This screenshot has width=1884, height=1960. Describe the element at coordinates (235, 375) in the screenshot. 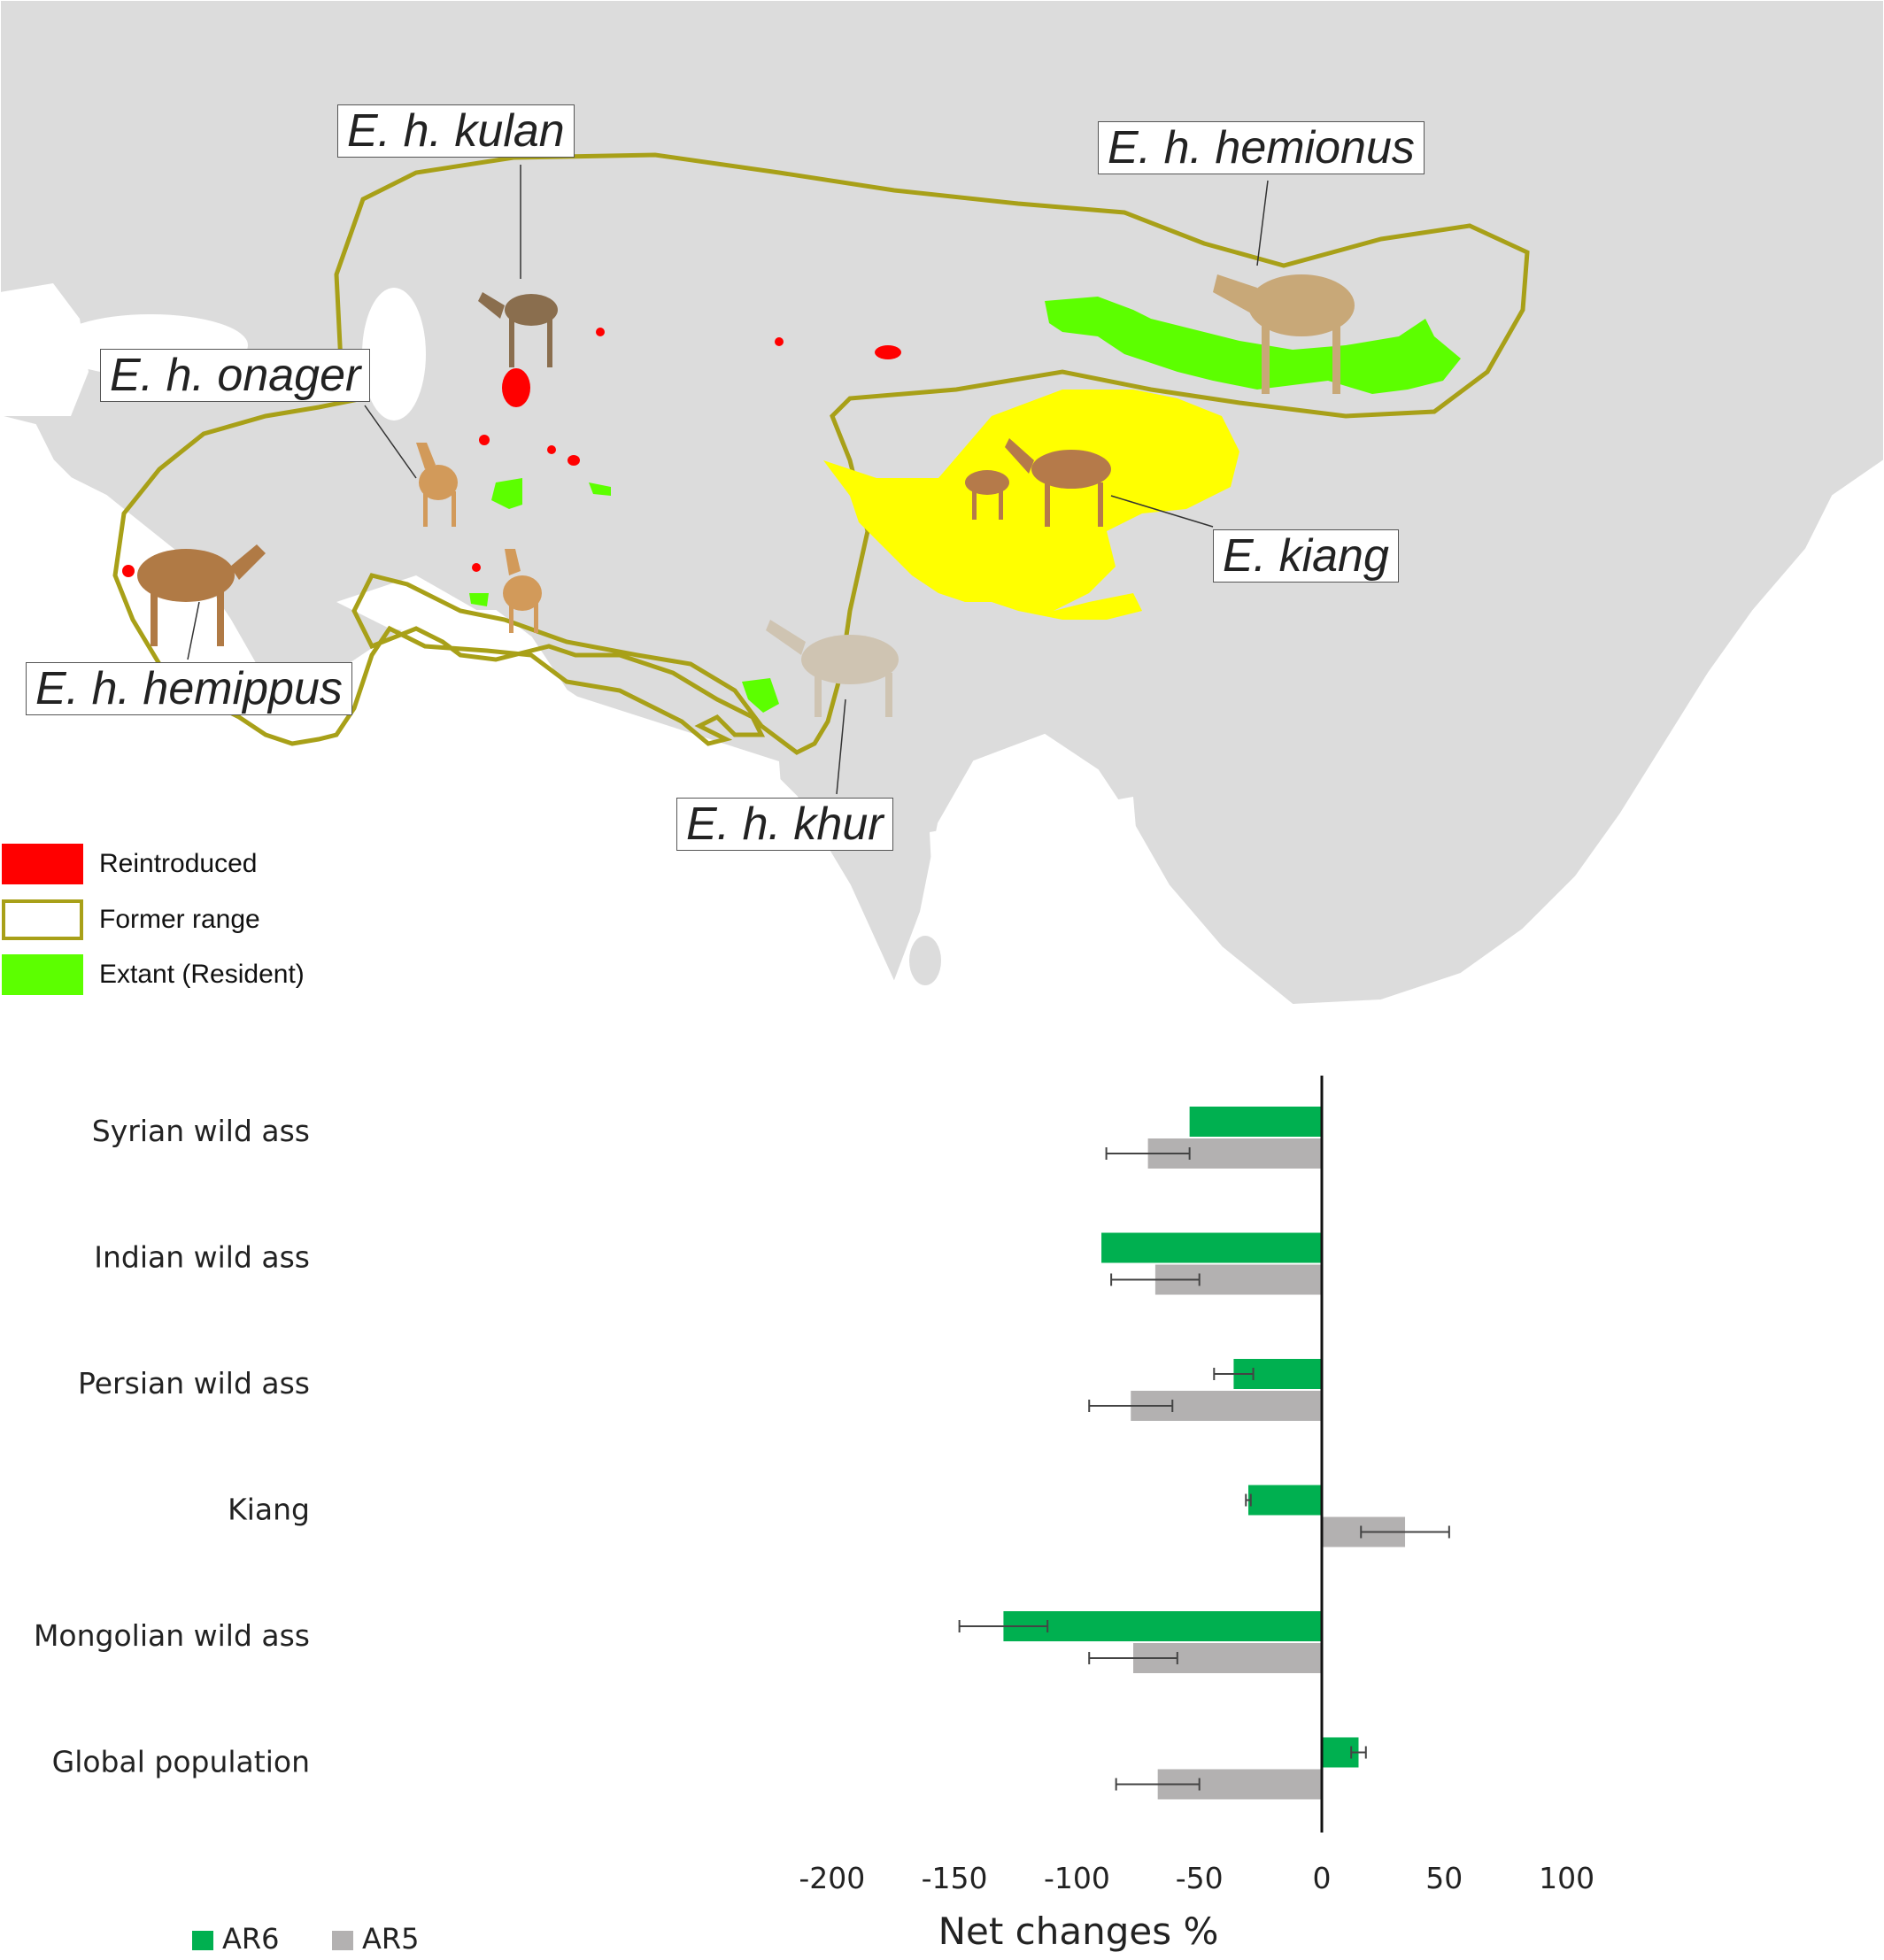

I see `label-onager: E. h. onager` at that location.